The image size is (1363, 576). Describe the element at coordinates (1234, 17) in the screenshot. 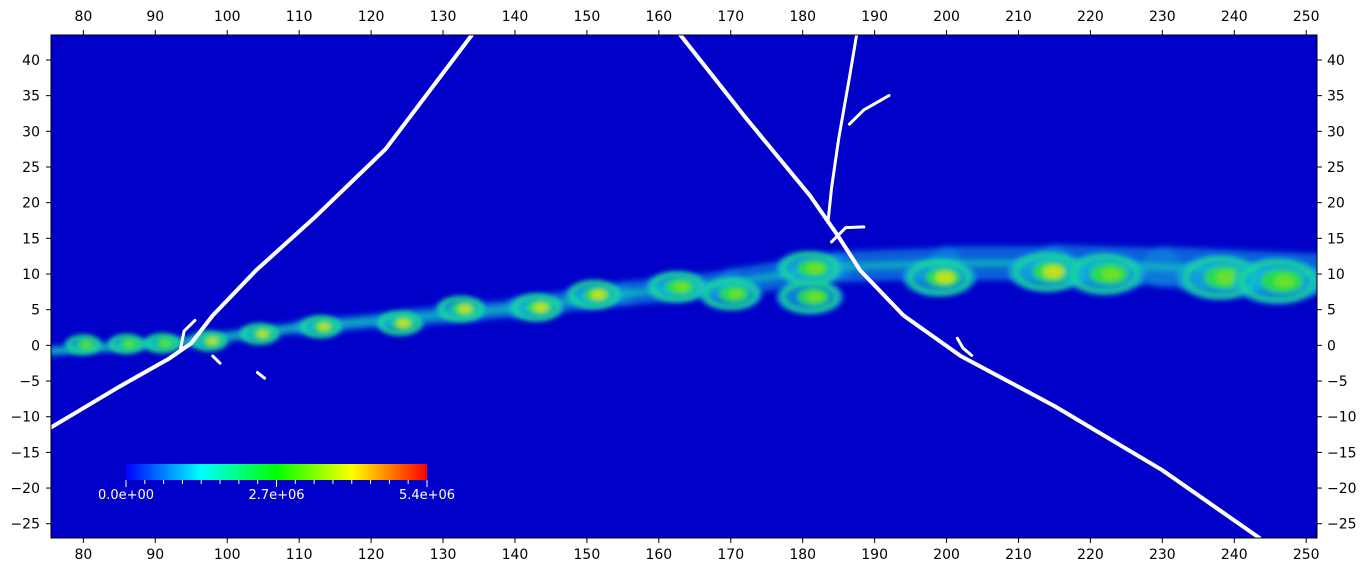

I see `x-tick-label-top: 240` at that location.